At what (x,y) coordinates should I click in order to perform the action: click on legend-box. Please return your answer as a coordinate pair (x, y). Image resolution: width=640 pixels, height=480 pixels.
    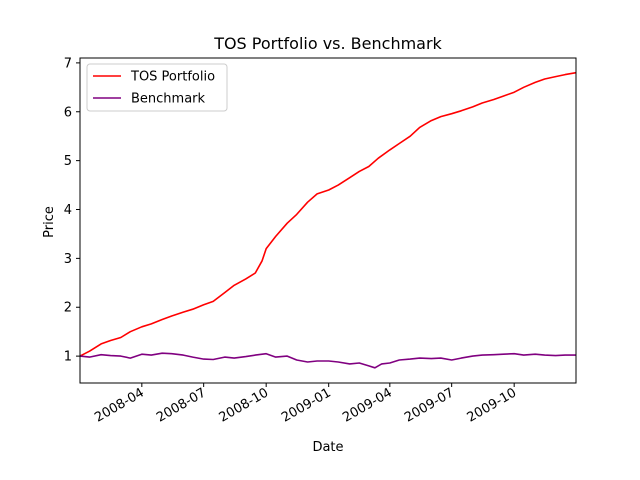
    Looking at the image, I should click on (157, 87).